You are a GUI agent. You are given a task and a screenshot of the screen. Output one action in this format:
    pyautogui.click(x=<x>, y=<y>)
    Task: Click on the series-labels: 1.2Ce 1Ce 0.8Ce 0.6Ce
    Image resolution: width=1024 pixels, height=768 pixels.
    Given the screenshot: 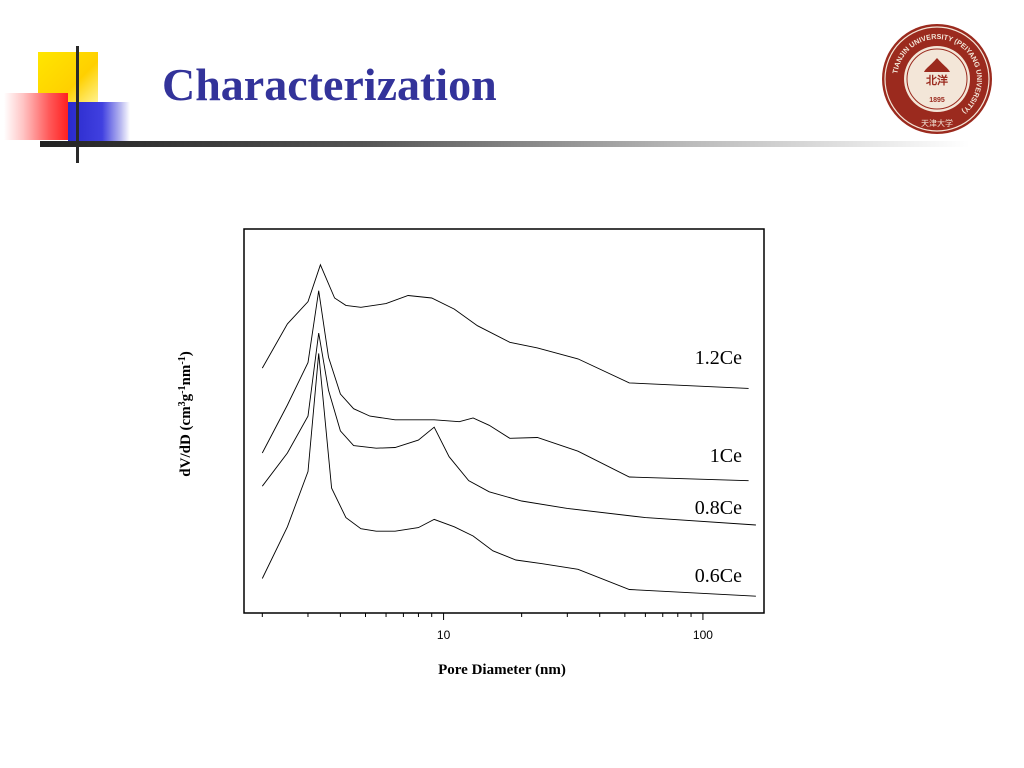 What is the action you would take?
    pyautogui.click(x=718, y=467)
    